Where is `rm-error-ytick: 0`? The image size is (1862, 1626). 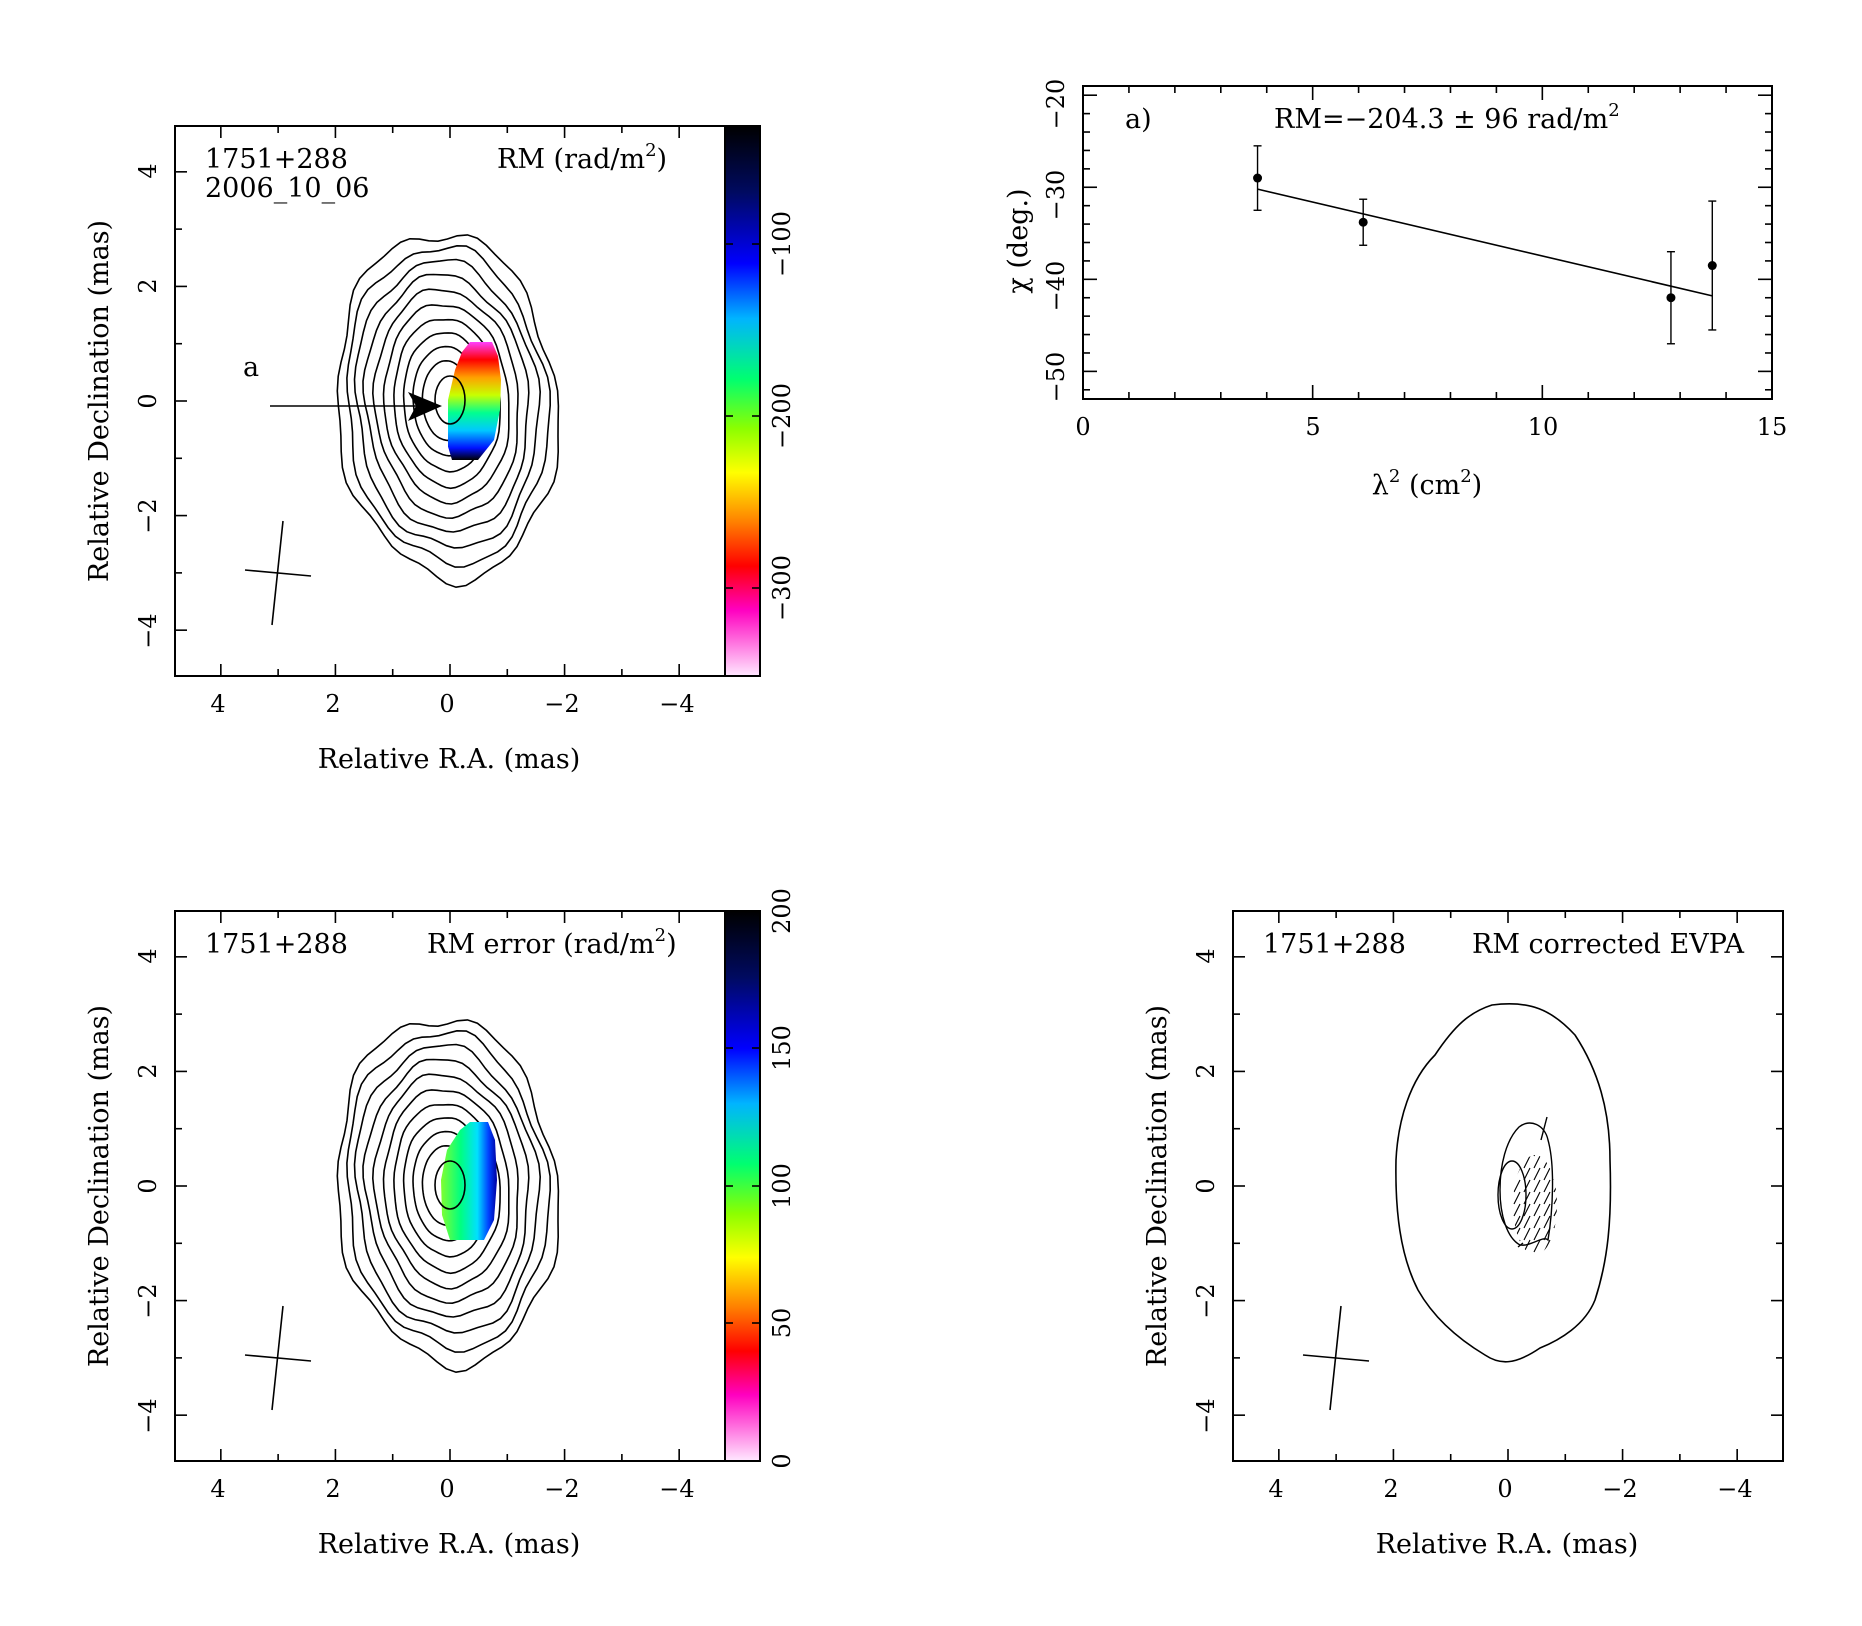 rm-error-ytick: 0 is located at coordinates (148, 1185).